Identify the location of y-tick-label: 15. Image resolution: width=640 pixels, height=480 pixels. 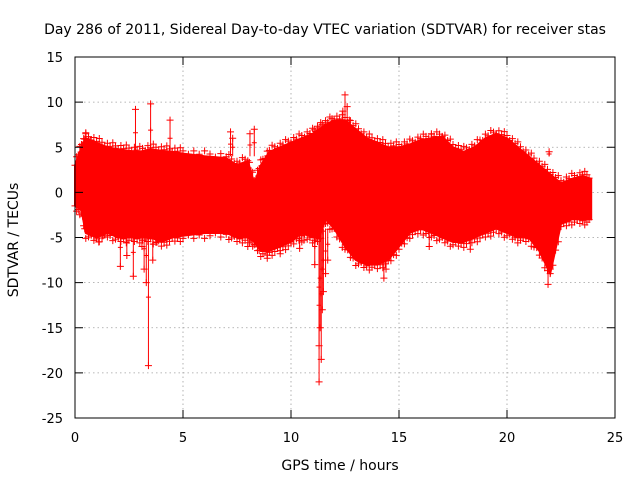
(54, 58).